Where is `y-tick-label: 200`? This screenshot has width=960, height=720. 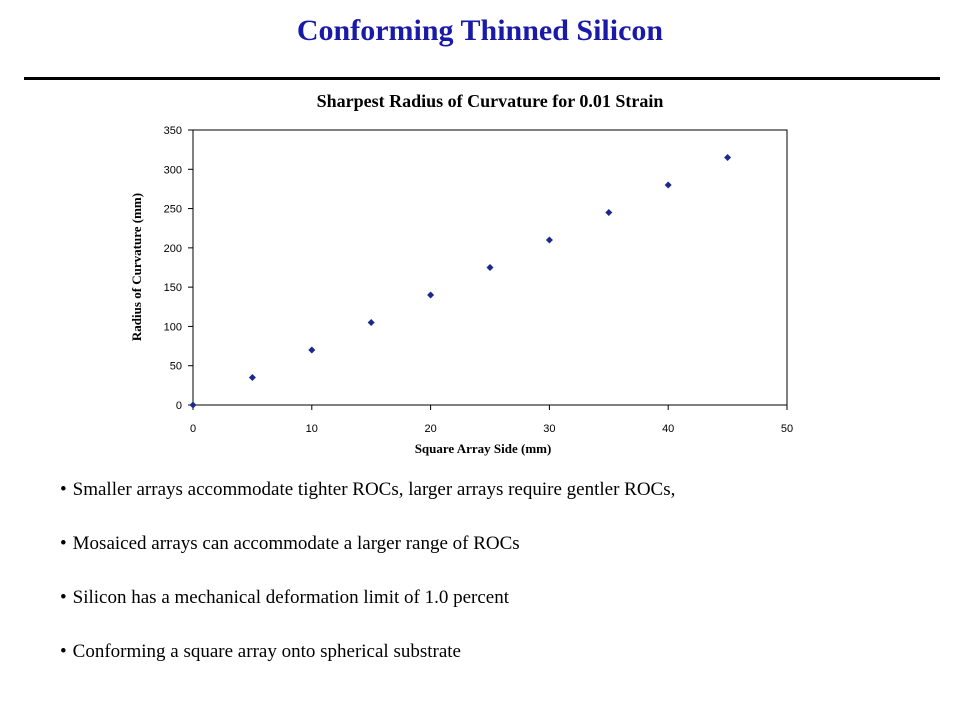 y-tick-label: 200 is located at coordinates (173, 249).